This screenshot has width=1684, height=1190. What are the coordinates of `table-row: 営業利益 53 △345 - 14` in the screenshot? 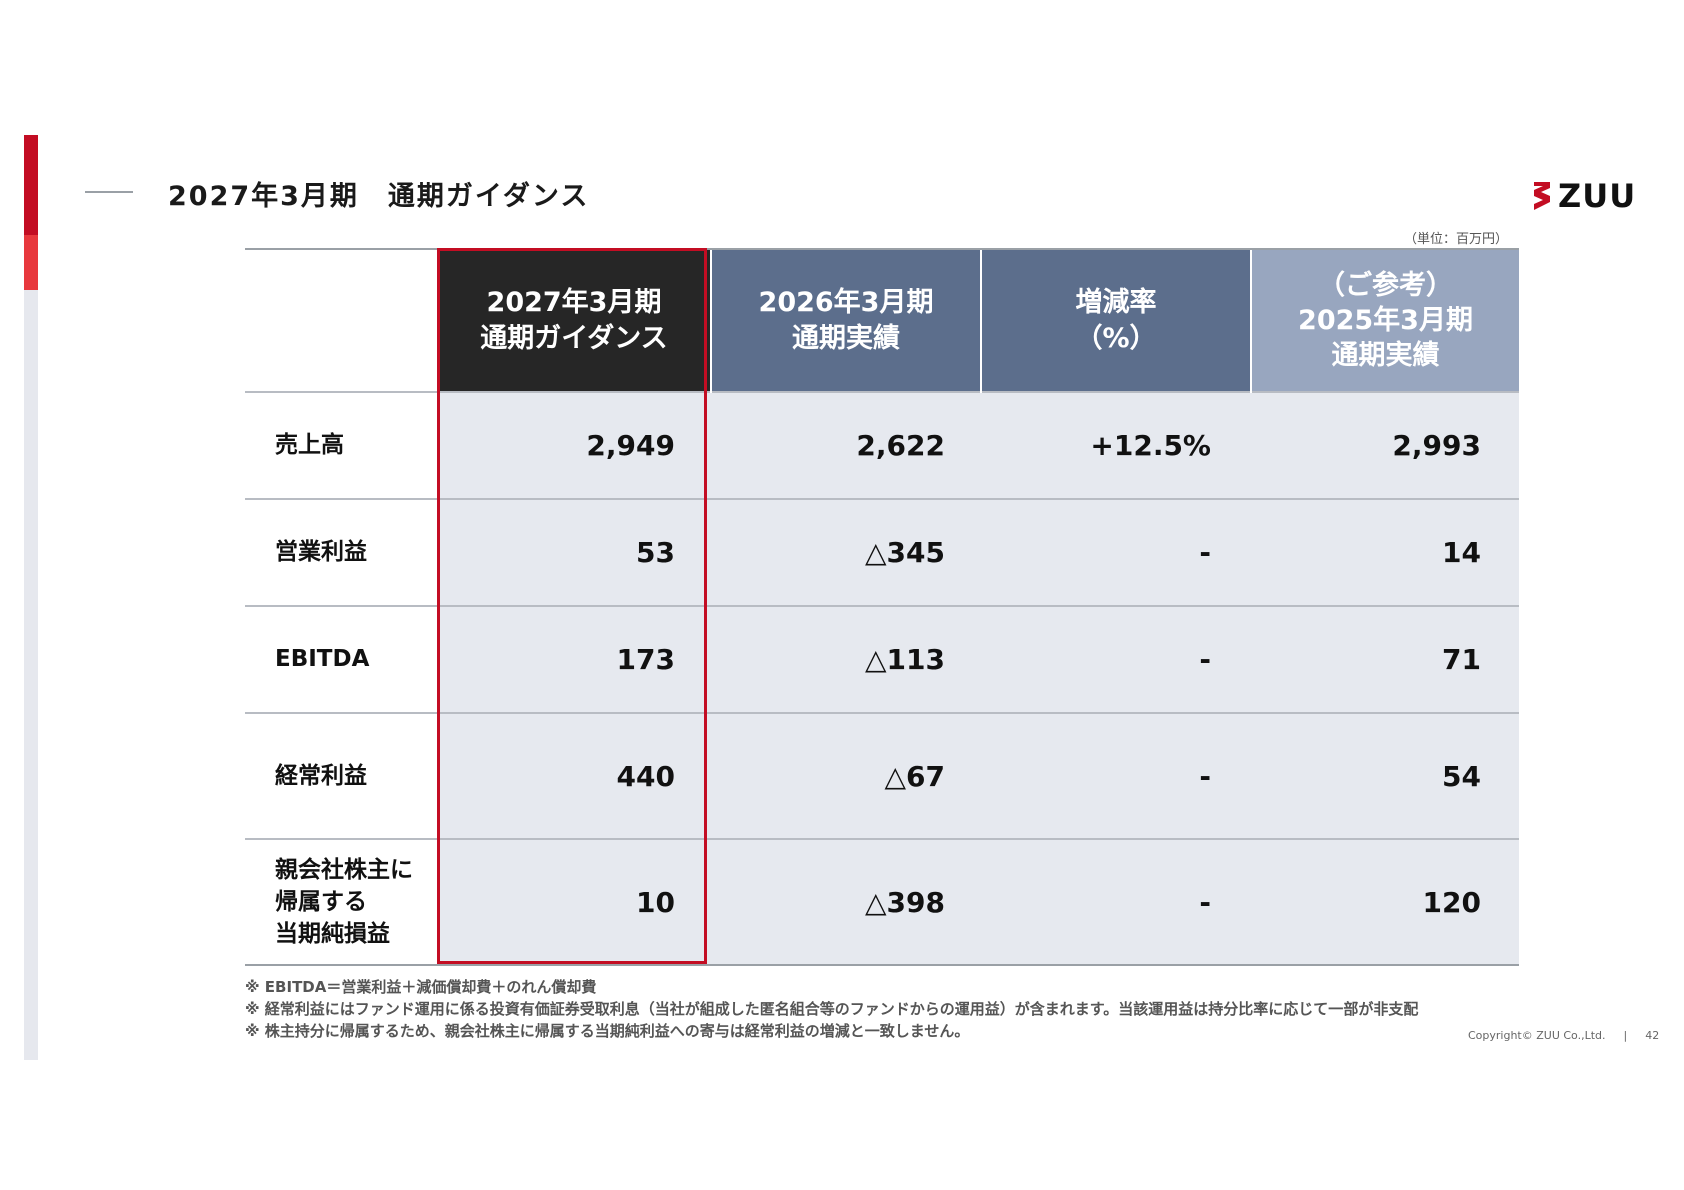 It's located at (882, 552).